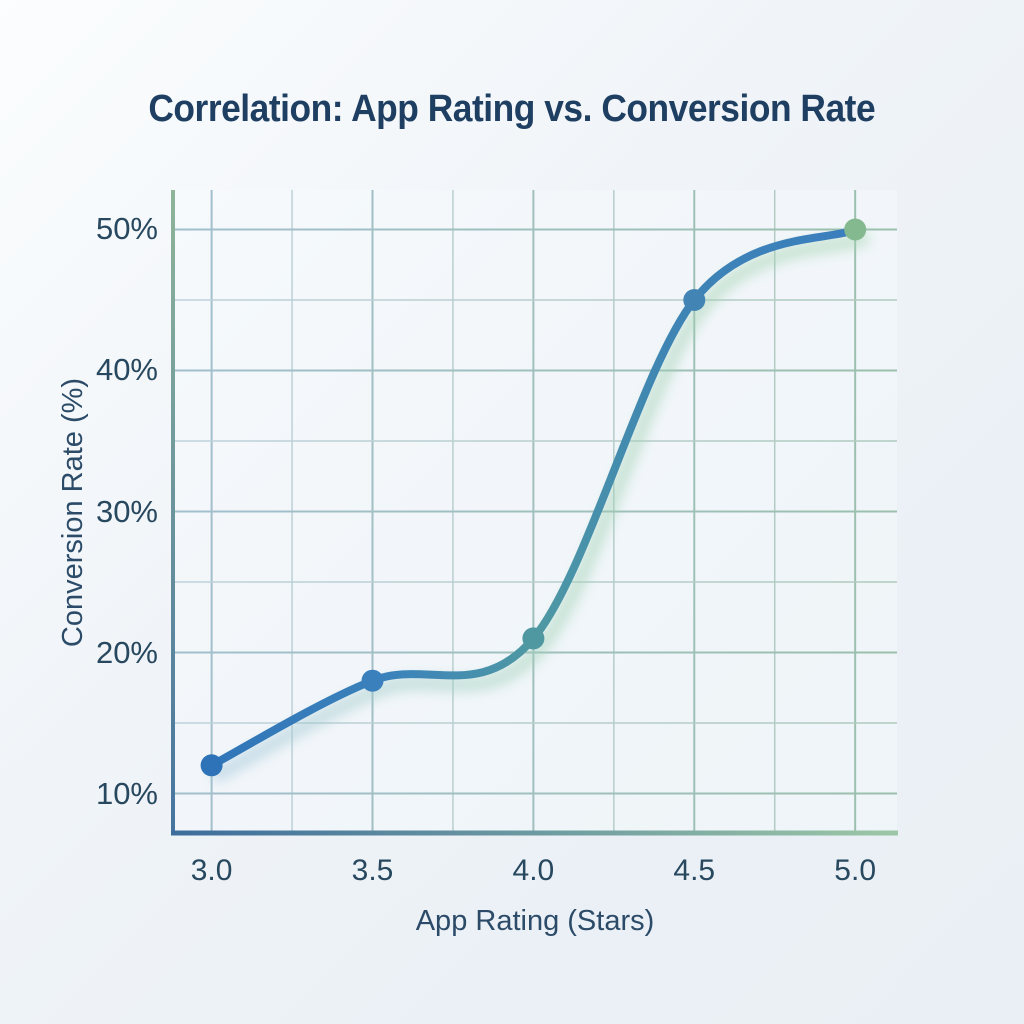 The image size is (1024, 1024). Describe the element at coordinates (126, 793) in the screenshot. I see `y-tick-label: 10%` at that location.